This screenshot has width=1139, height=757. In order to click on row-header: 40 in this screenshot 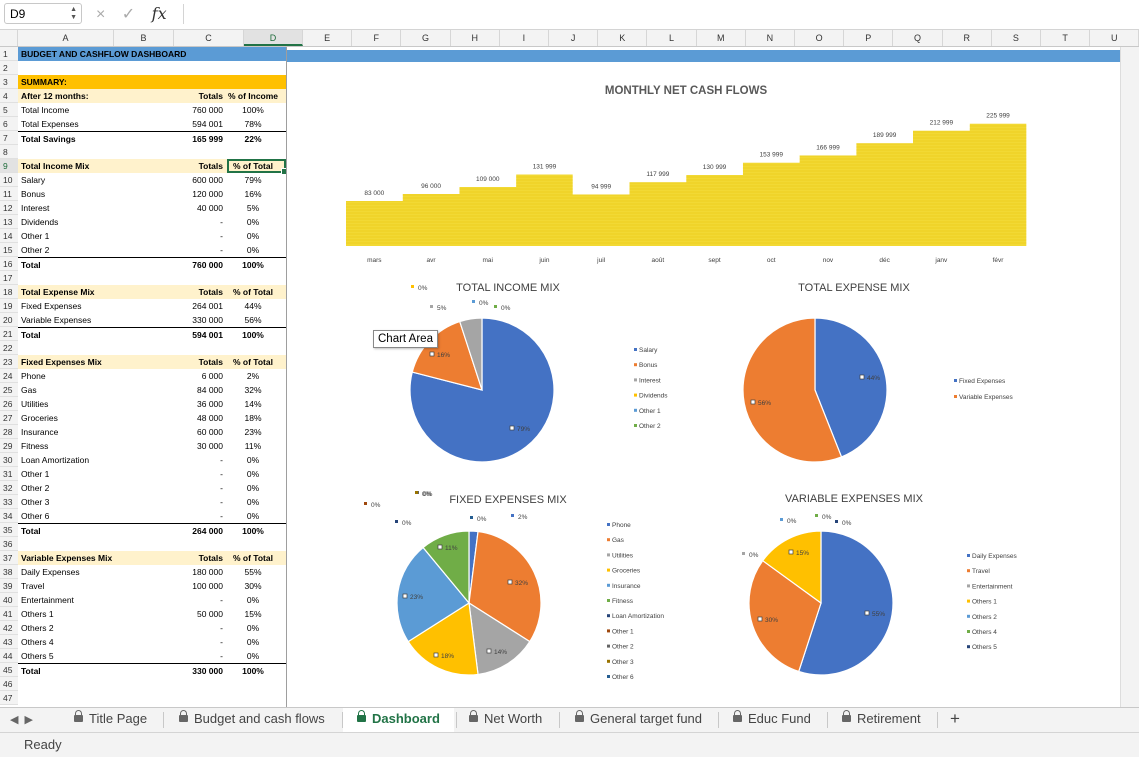, I will do `click(9, 600)`.